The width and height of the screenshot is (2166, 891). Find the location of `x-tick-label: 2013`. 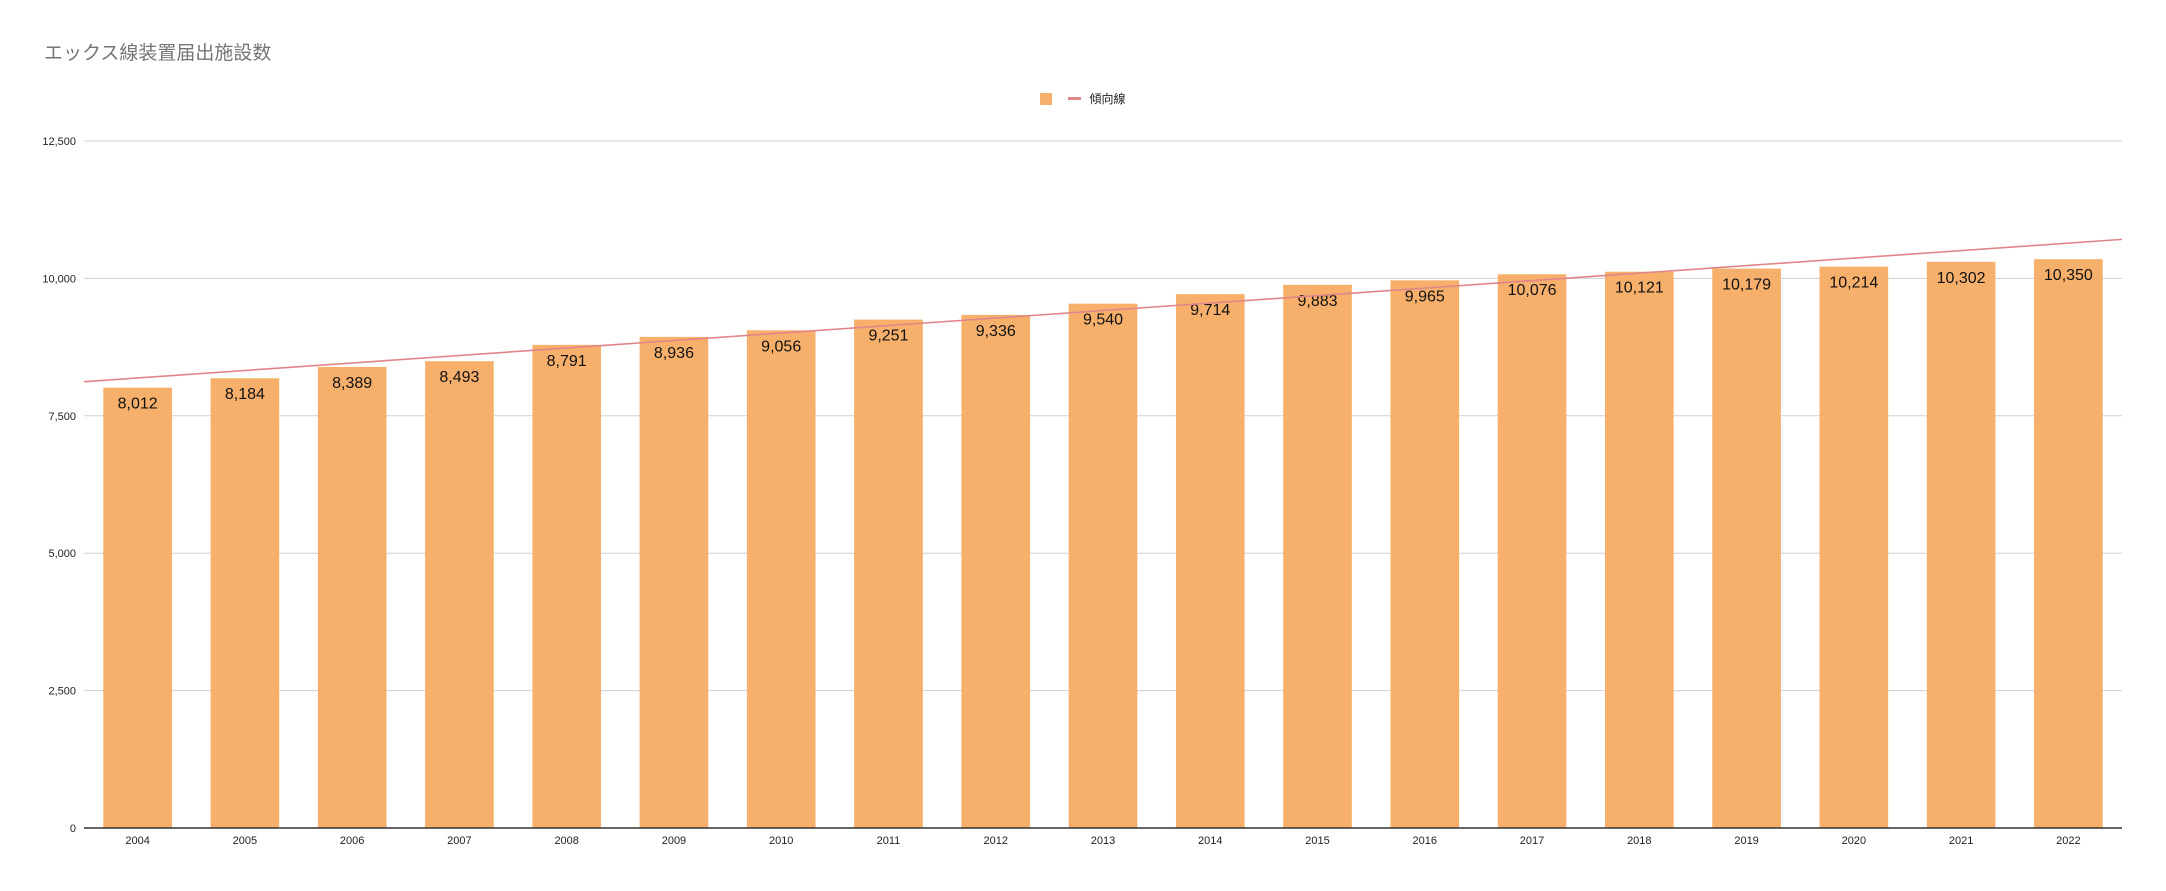

x-tick-label: 2013 is located at coordinates (1103, 841).